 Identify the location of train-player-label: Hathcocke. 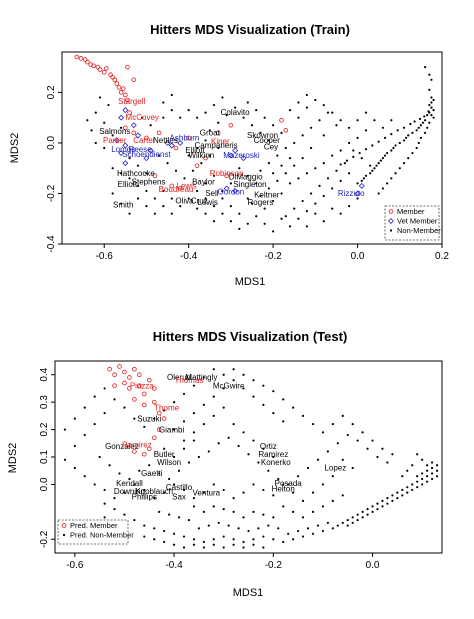
(136, 173).